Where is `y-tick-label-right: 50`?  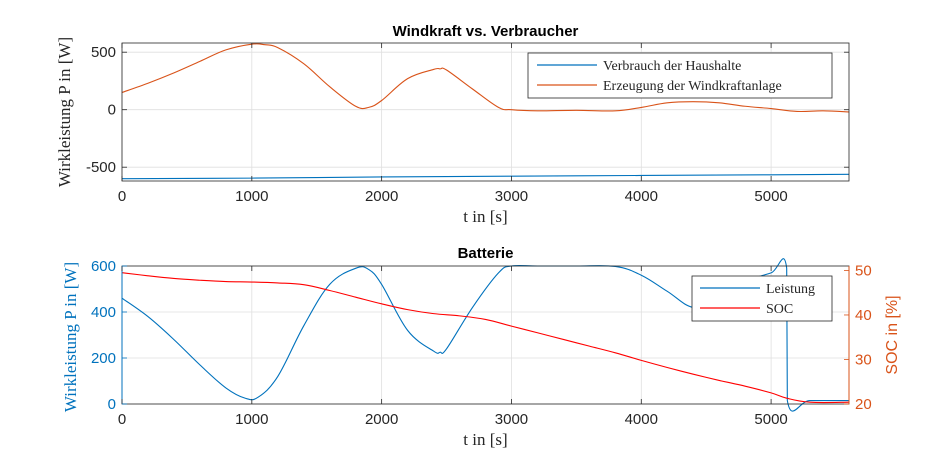 y-tick-label-right: 50 is located at coordinates (863, 270).